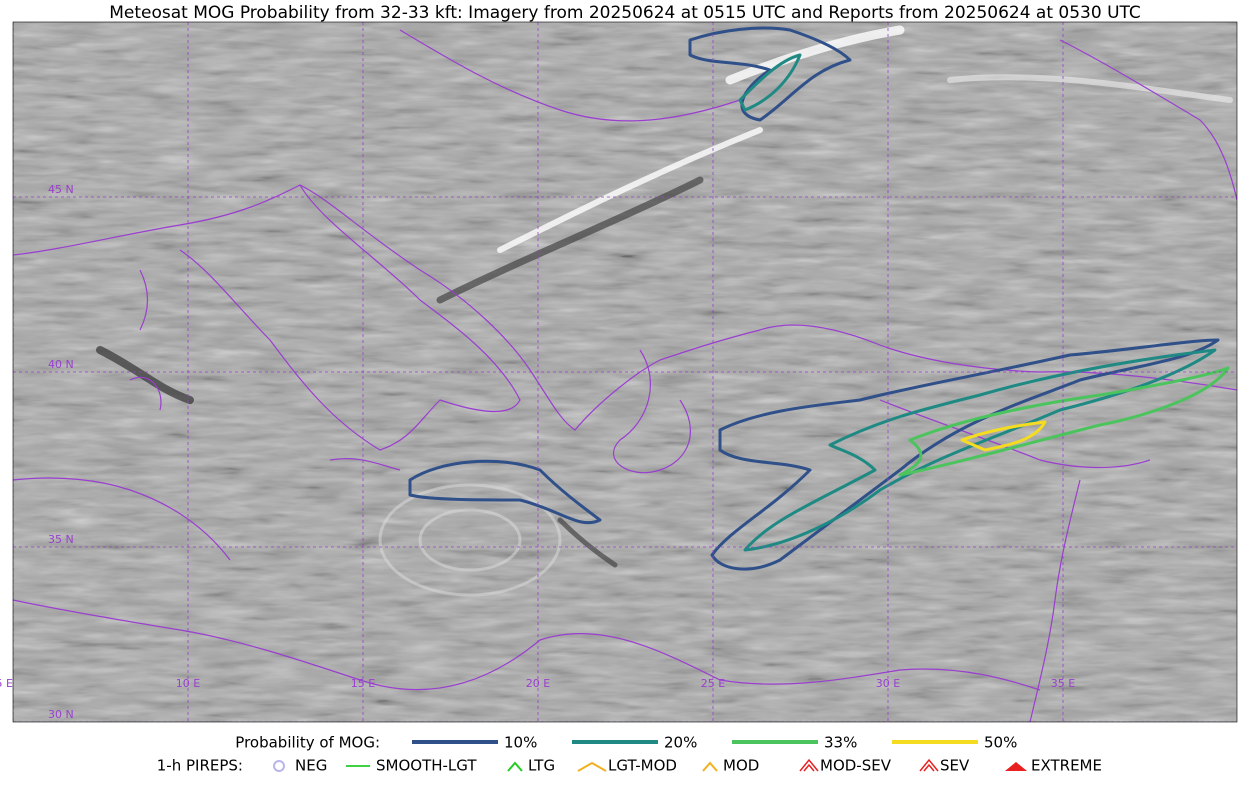 The width and height of the screenshot is (1250, 786). What do you see at coordinates (538, 683) in the screenshot?
I see `longitude-label: 20 E` at bounding box center [538, 683].